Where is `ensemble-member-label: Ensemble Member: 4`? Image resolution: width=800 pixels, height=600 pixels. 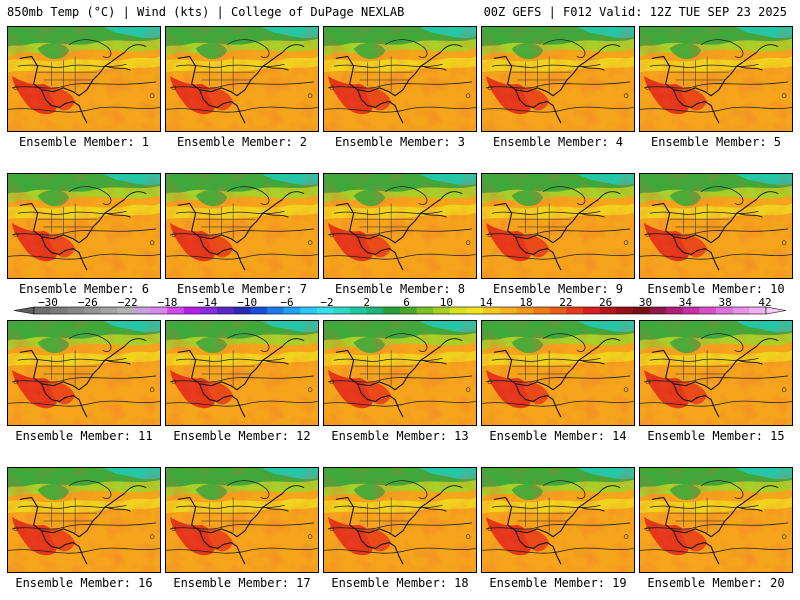 ensemble-member-label: Ensemble Member: 4 is located at coordinates (558, 142).